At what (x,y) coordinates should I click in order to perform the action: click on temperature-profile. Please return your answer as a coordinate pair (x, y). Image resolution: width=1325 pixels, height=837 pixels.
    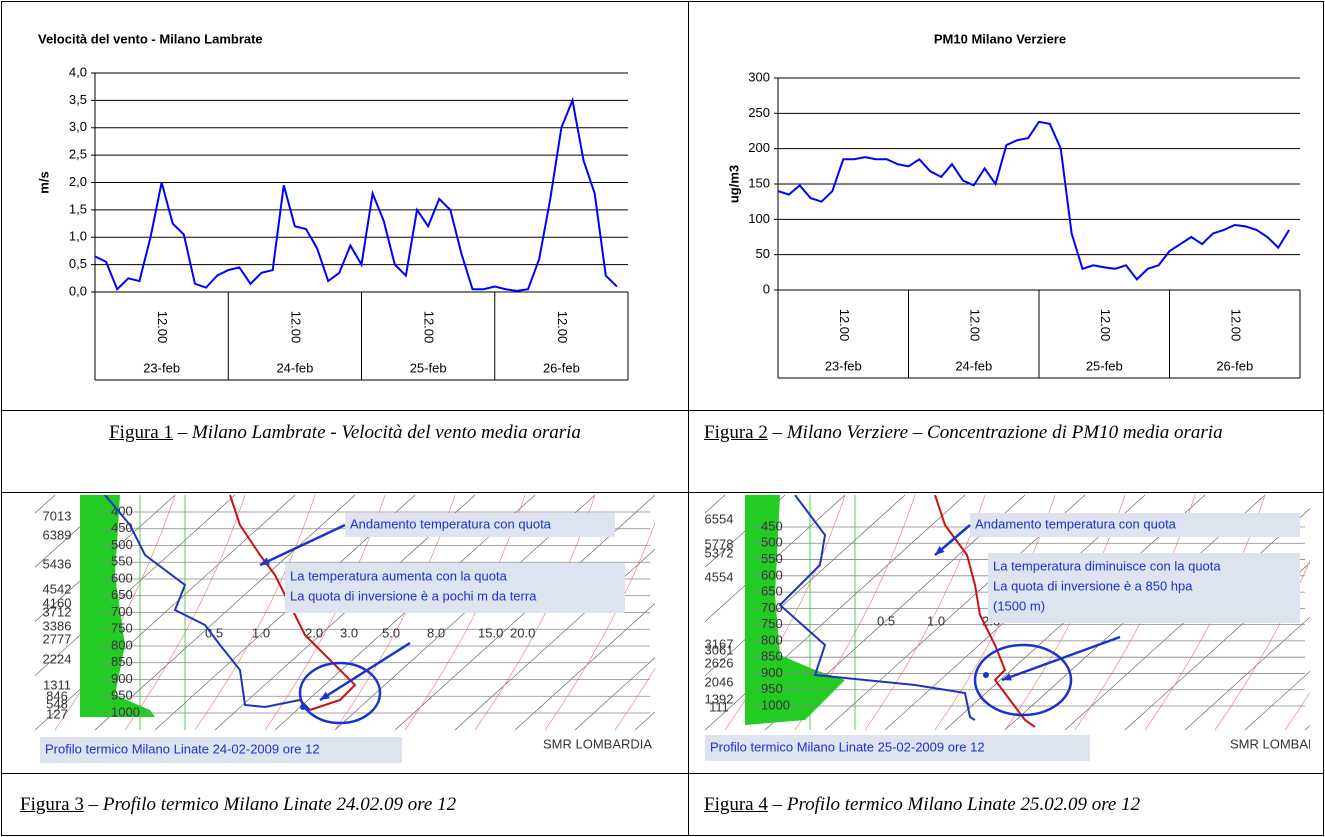
    Looking at the image, I should click on (985, 611).